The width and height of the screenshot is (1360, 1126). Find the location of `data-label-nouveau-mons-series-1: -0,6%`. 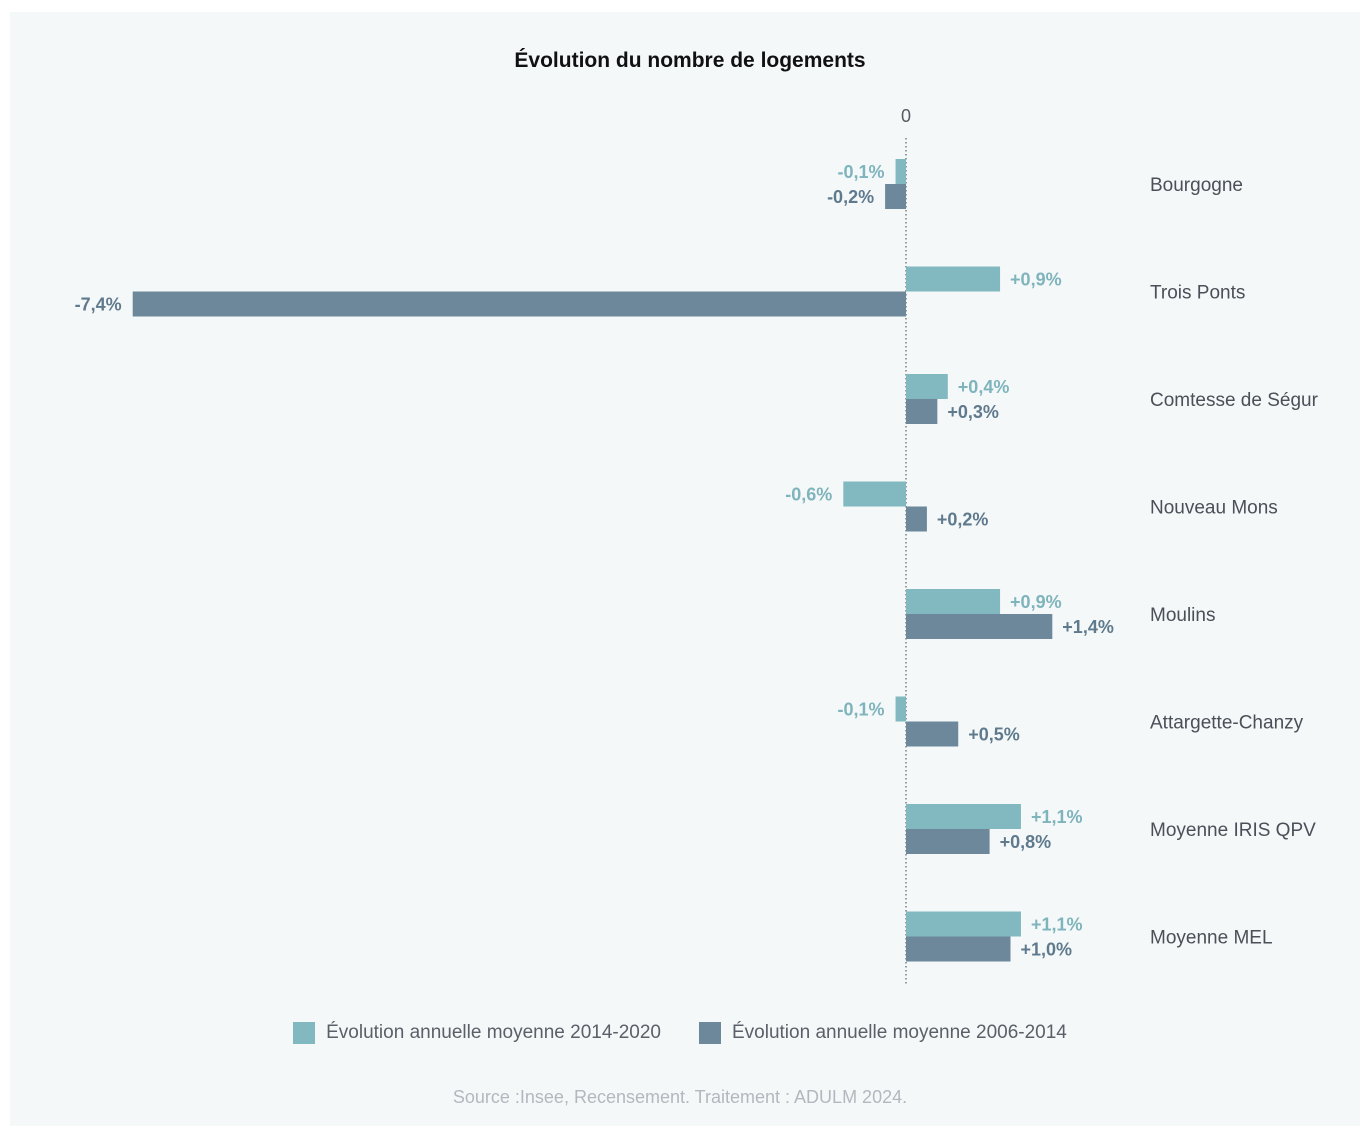

data-label-nouveau-mons-series-1: -0,6% is located at coordinates (808, 495).